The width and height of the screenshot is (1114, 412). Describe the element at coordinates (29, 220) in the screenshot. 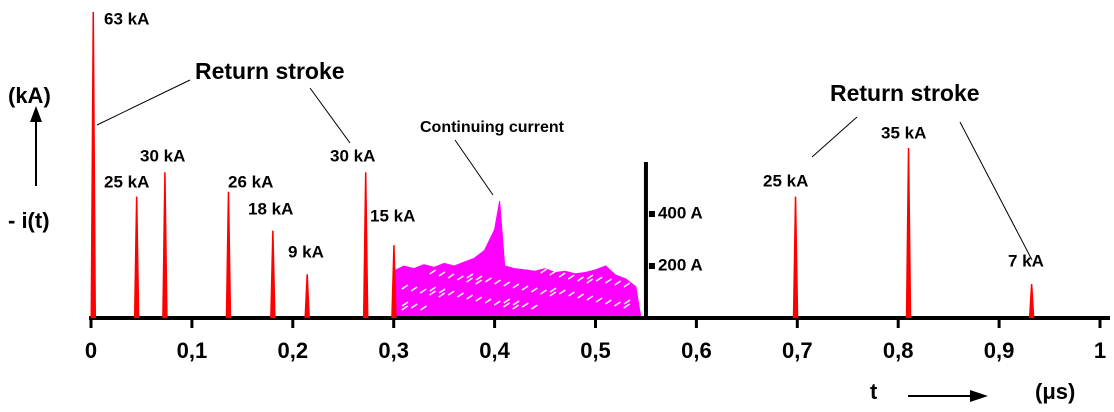

I see `y-label: - i(t)` at that location.